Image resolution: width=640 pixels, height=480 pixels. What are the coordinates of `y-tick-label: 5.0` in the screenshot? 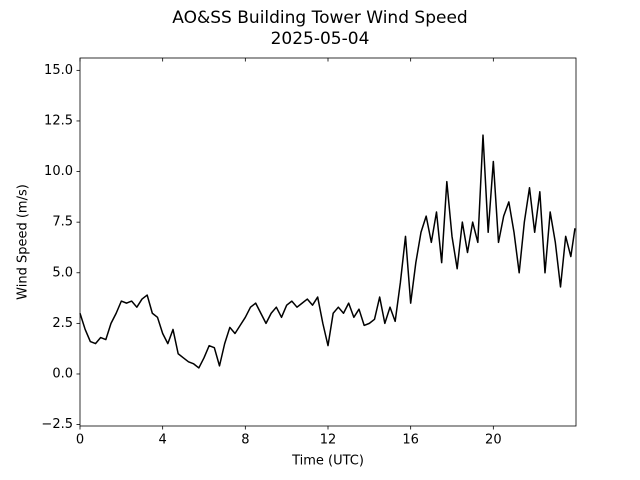 It's located at (62, 272).